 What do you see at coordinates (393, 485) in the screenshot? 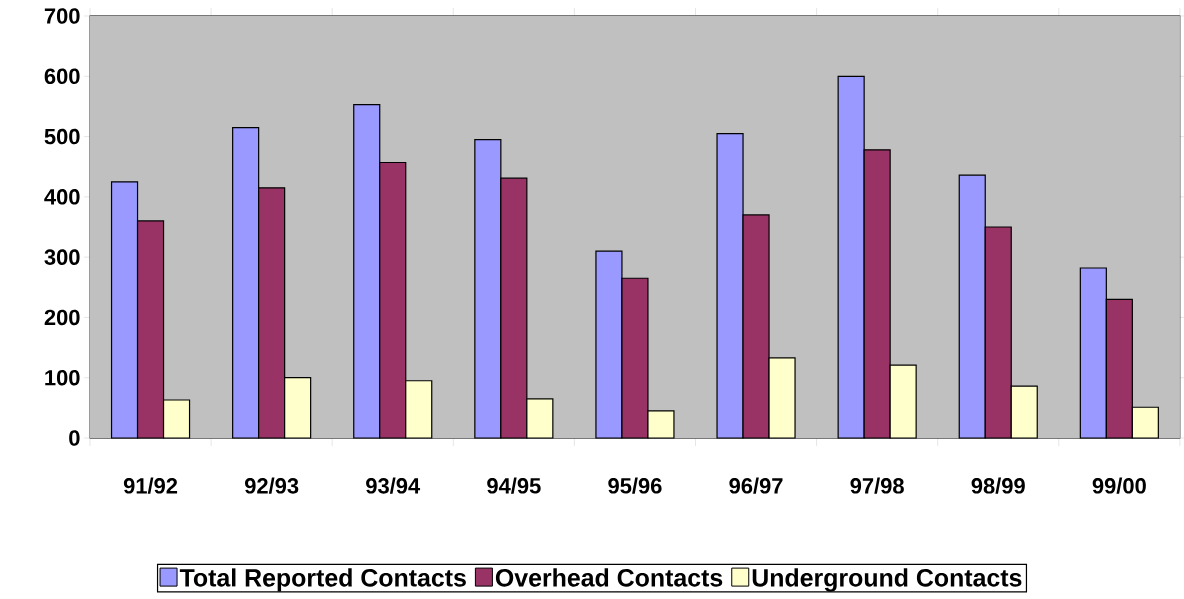
I see `x-tick-label: 93/94` at bounding box center [393, 485].